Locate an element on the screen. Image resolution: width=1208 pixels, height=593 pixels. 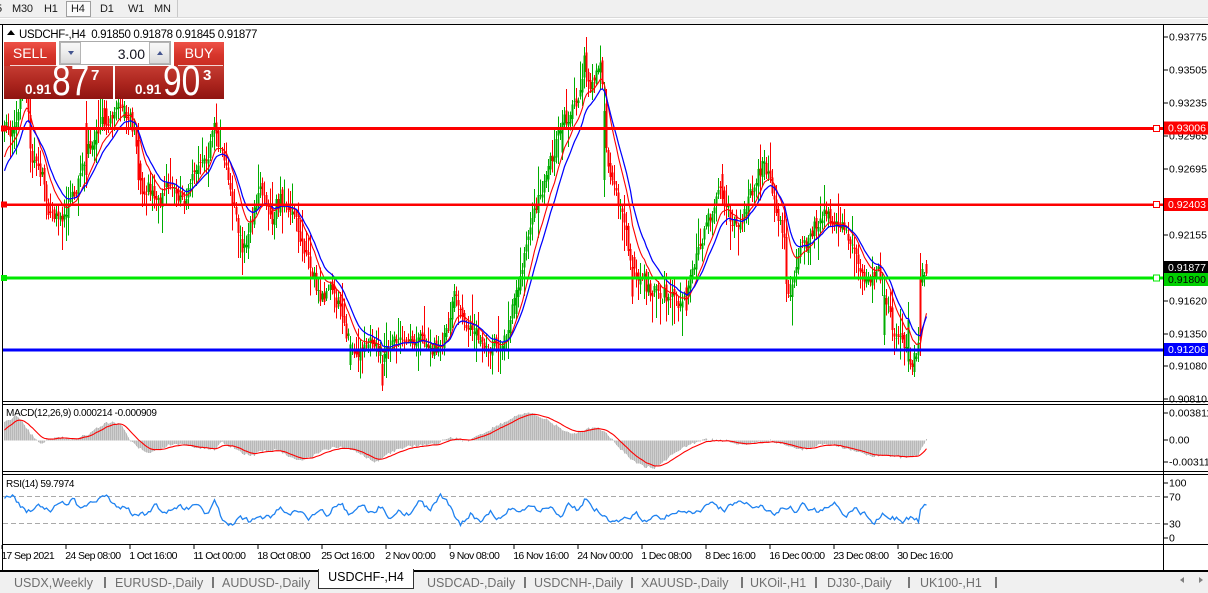
svg-text: 0.003811 is located at coordinates (1188, 414).